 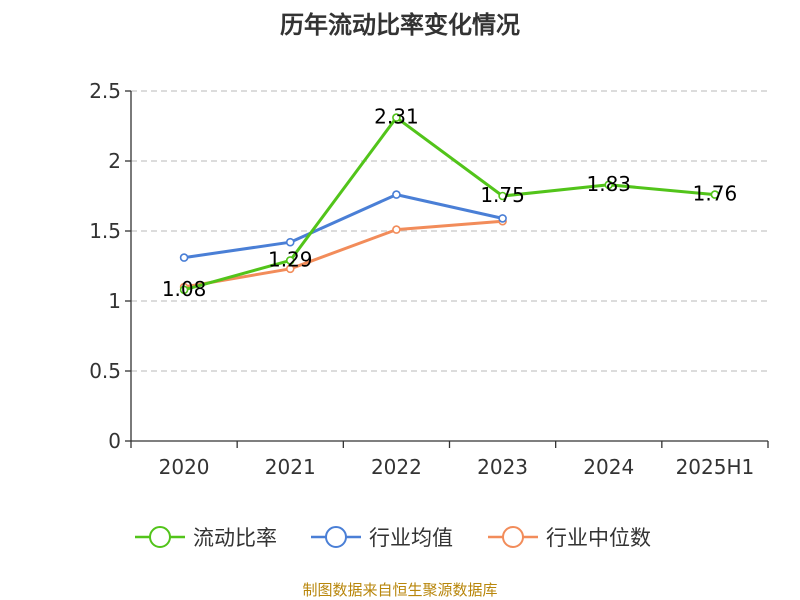 I want to click on y-tick-label: 2, so click(x=114, y=161).